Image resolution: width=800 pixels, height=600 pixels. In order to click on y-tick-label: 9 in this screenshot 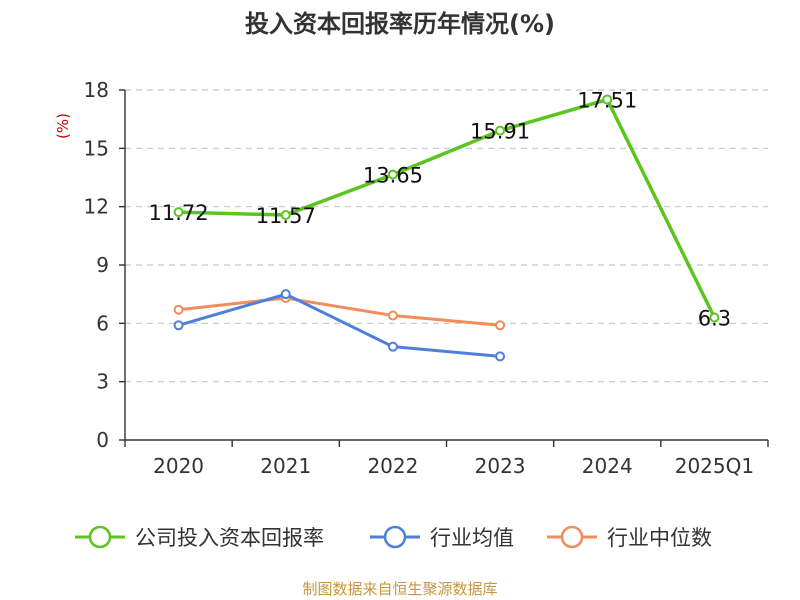, I will do `click(102, 265)`.